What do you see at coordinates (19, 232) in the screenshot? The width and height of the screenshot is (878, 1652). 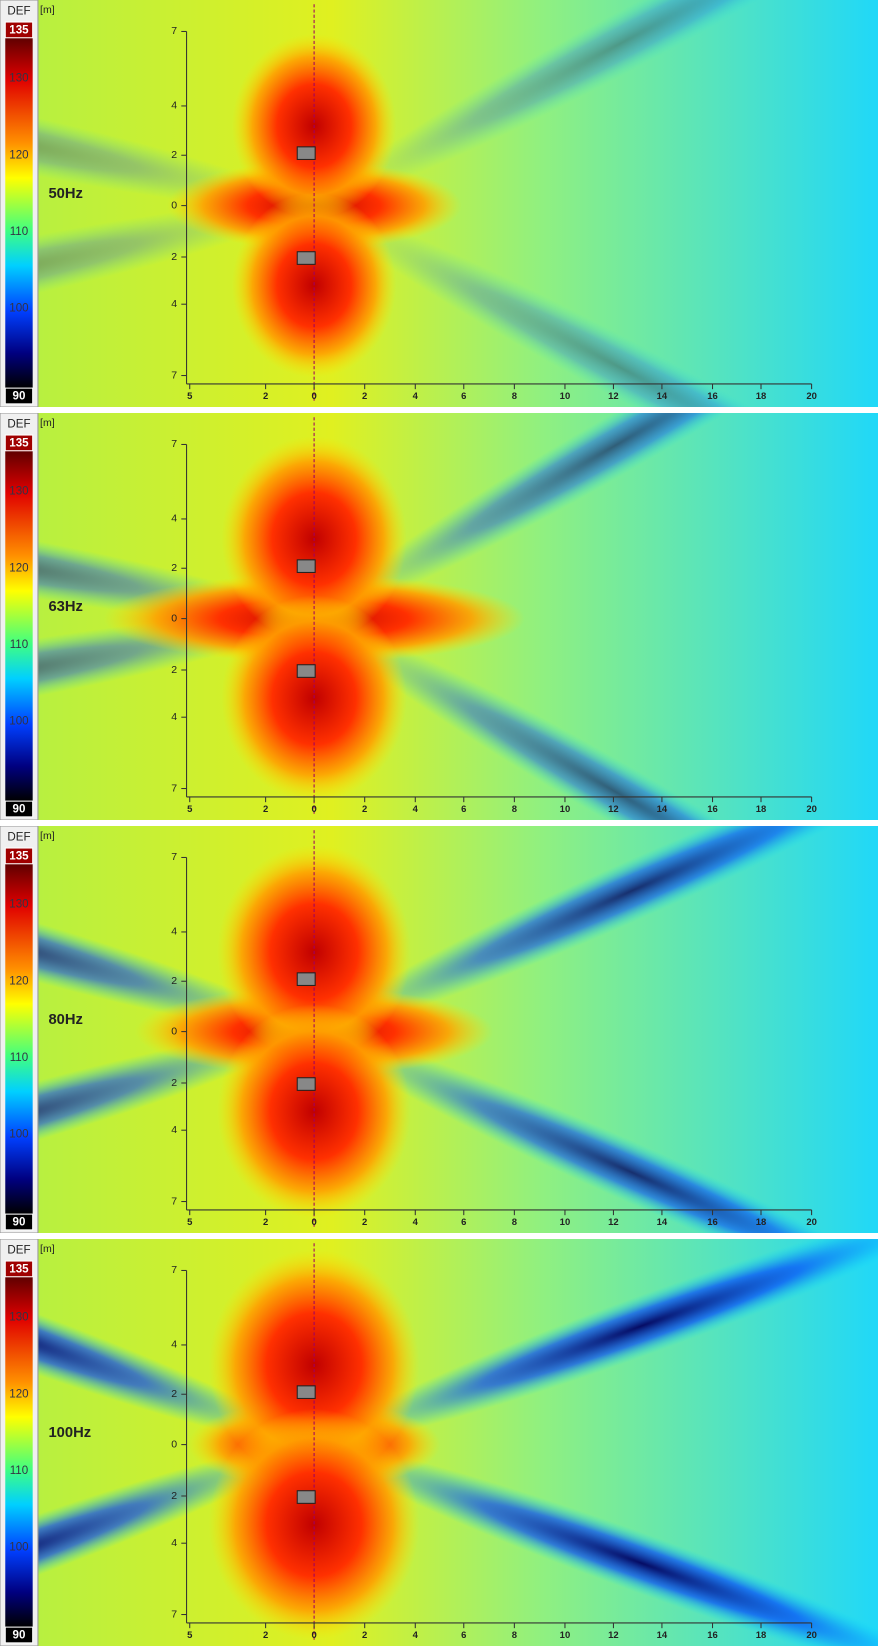 I see `colorbar-tick-label: 110` at bounding box center [19, 232].